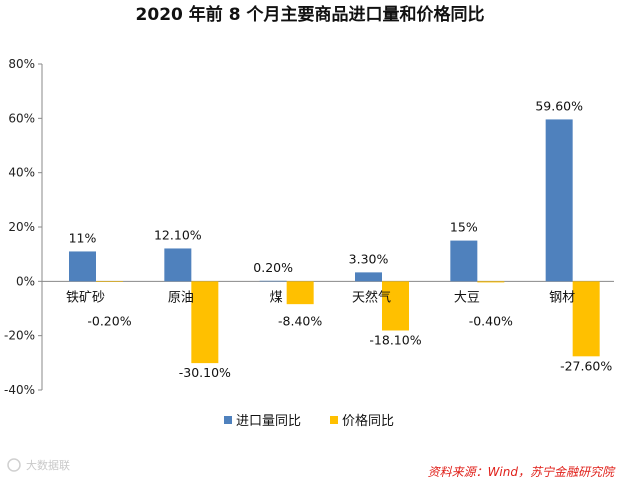 The image size is (621, 481). I want to click on category-label: 天然气, so click(371, 297).